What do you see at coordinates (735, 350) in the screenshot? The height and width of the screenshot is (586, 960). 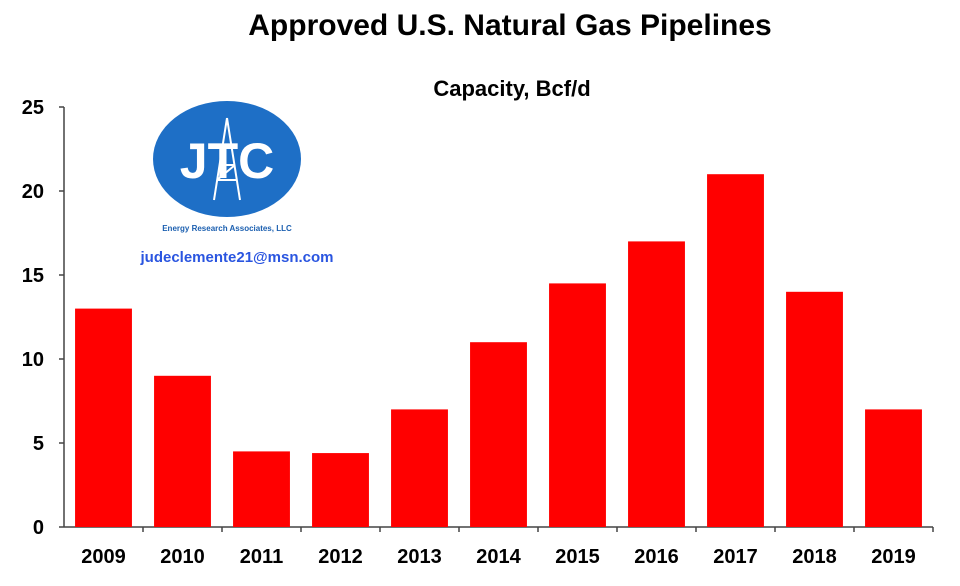 I see `bar-2017` at bounding box center [735, 350].